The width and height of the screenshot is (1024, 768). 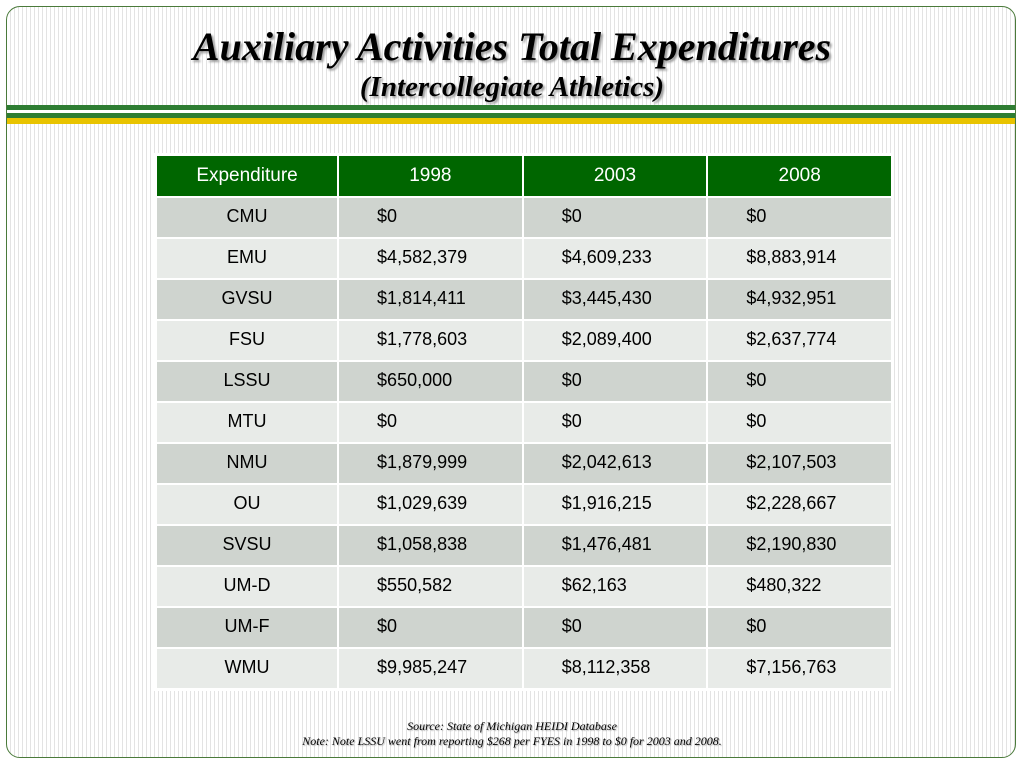 I want to click on table-row: SVSU $1,058,838 $1,476,481 $2,190,830, so click(x=523, y=545).